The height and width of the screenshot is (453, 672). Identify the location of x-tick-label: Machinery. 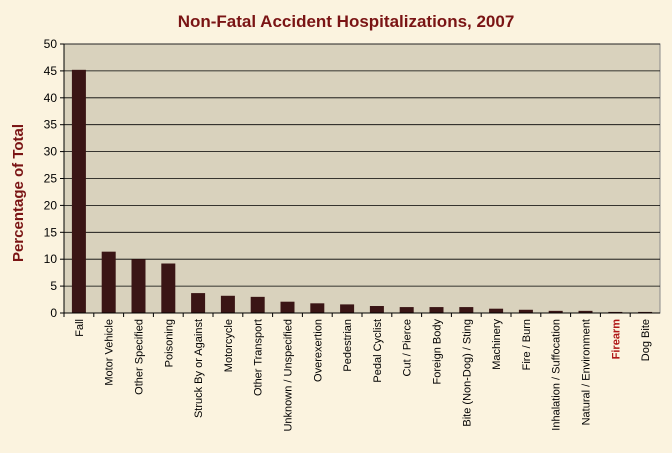
(497, 344).